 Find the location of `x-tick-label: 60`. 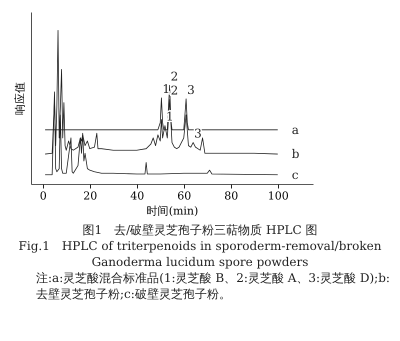

x-tick-label: 60 is located at coordinates (184, 196).